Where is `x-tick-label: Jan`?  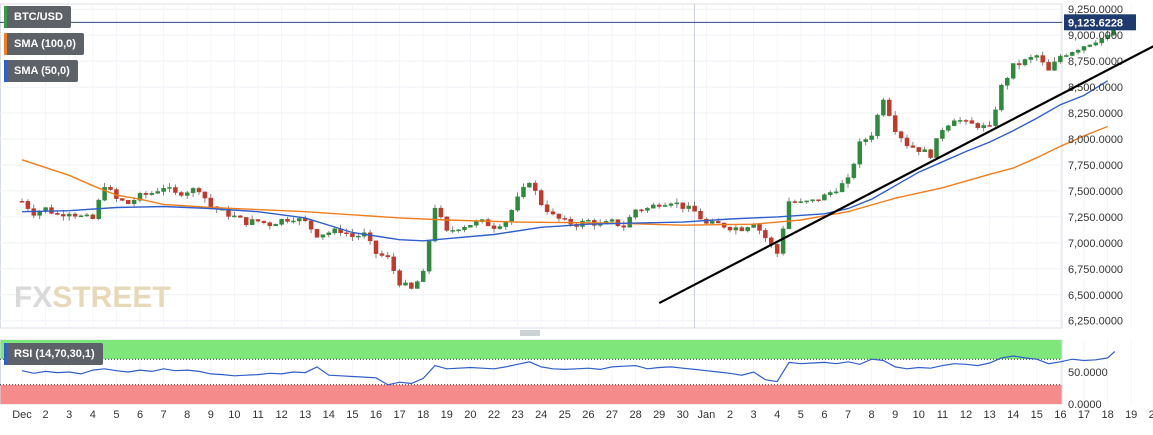
x-tick-label: Jan is located at coordinates (707, 415).